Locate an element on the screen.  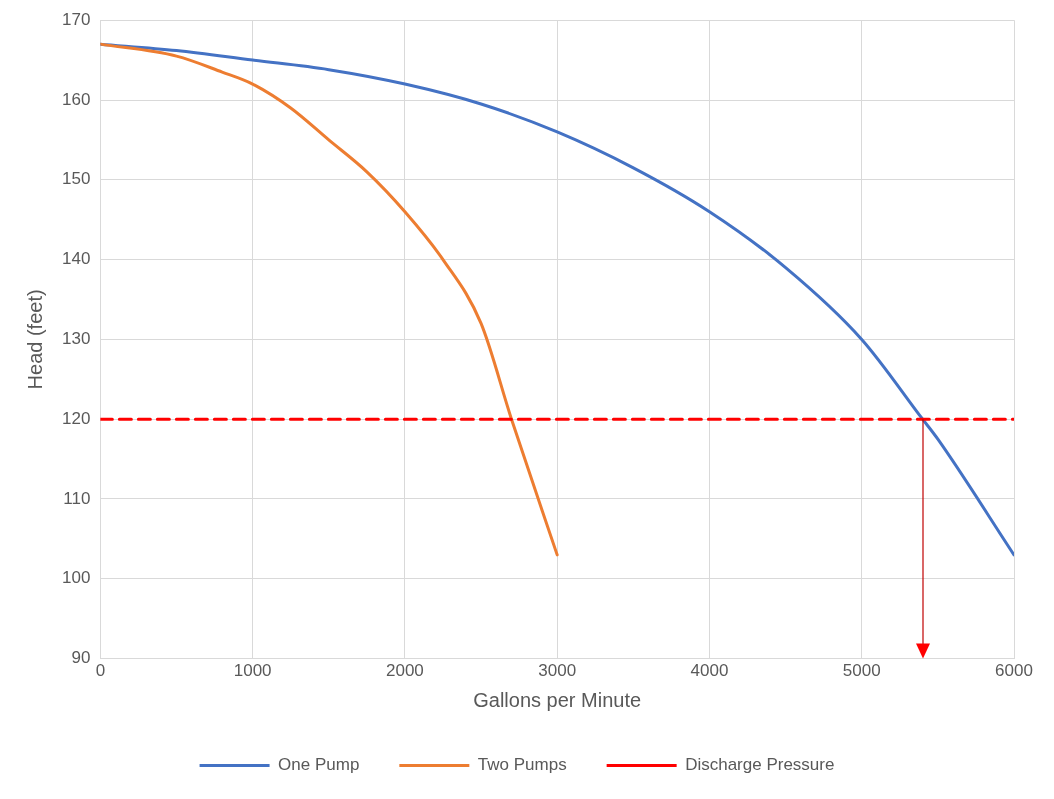
y-tick-label: 90 is located at coordinates (81, 658).